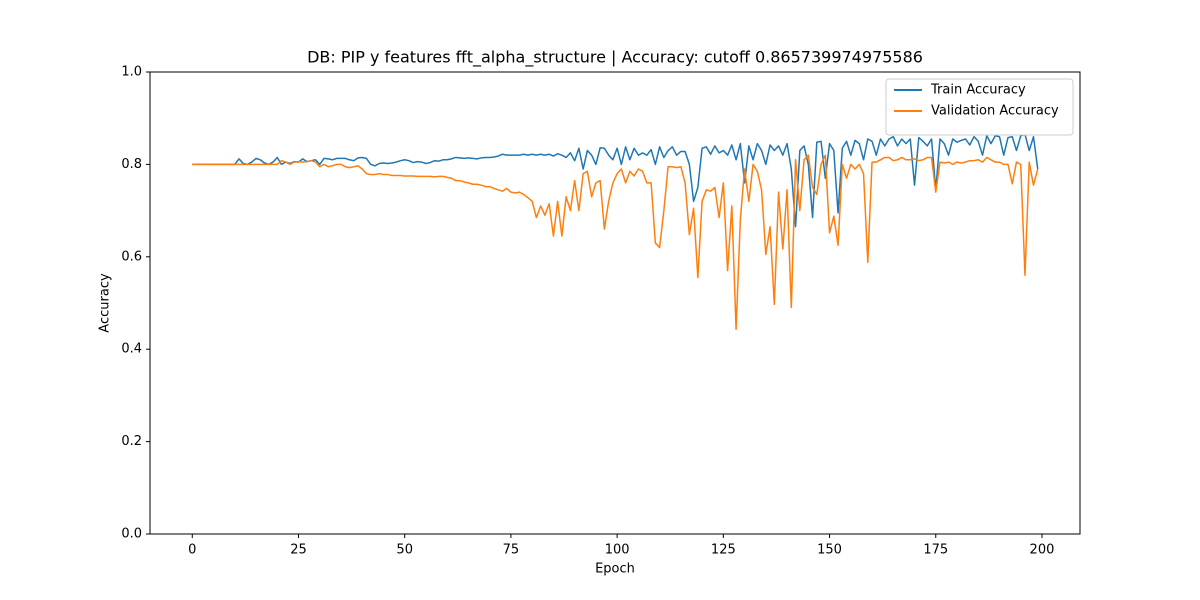 The width and height of the screenshot is (1200, 600). Describe the element at coordinates (1042, 550) in the screenshot. I see `x-tick-label: 200` at that location.